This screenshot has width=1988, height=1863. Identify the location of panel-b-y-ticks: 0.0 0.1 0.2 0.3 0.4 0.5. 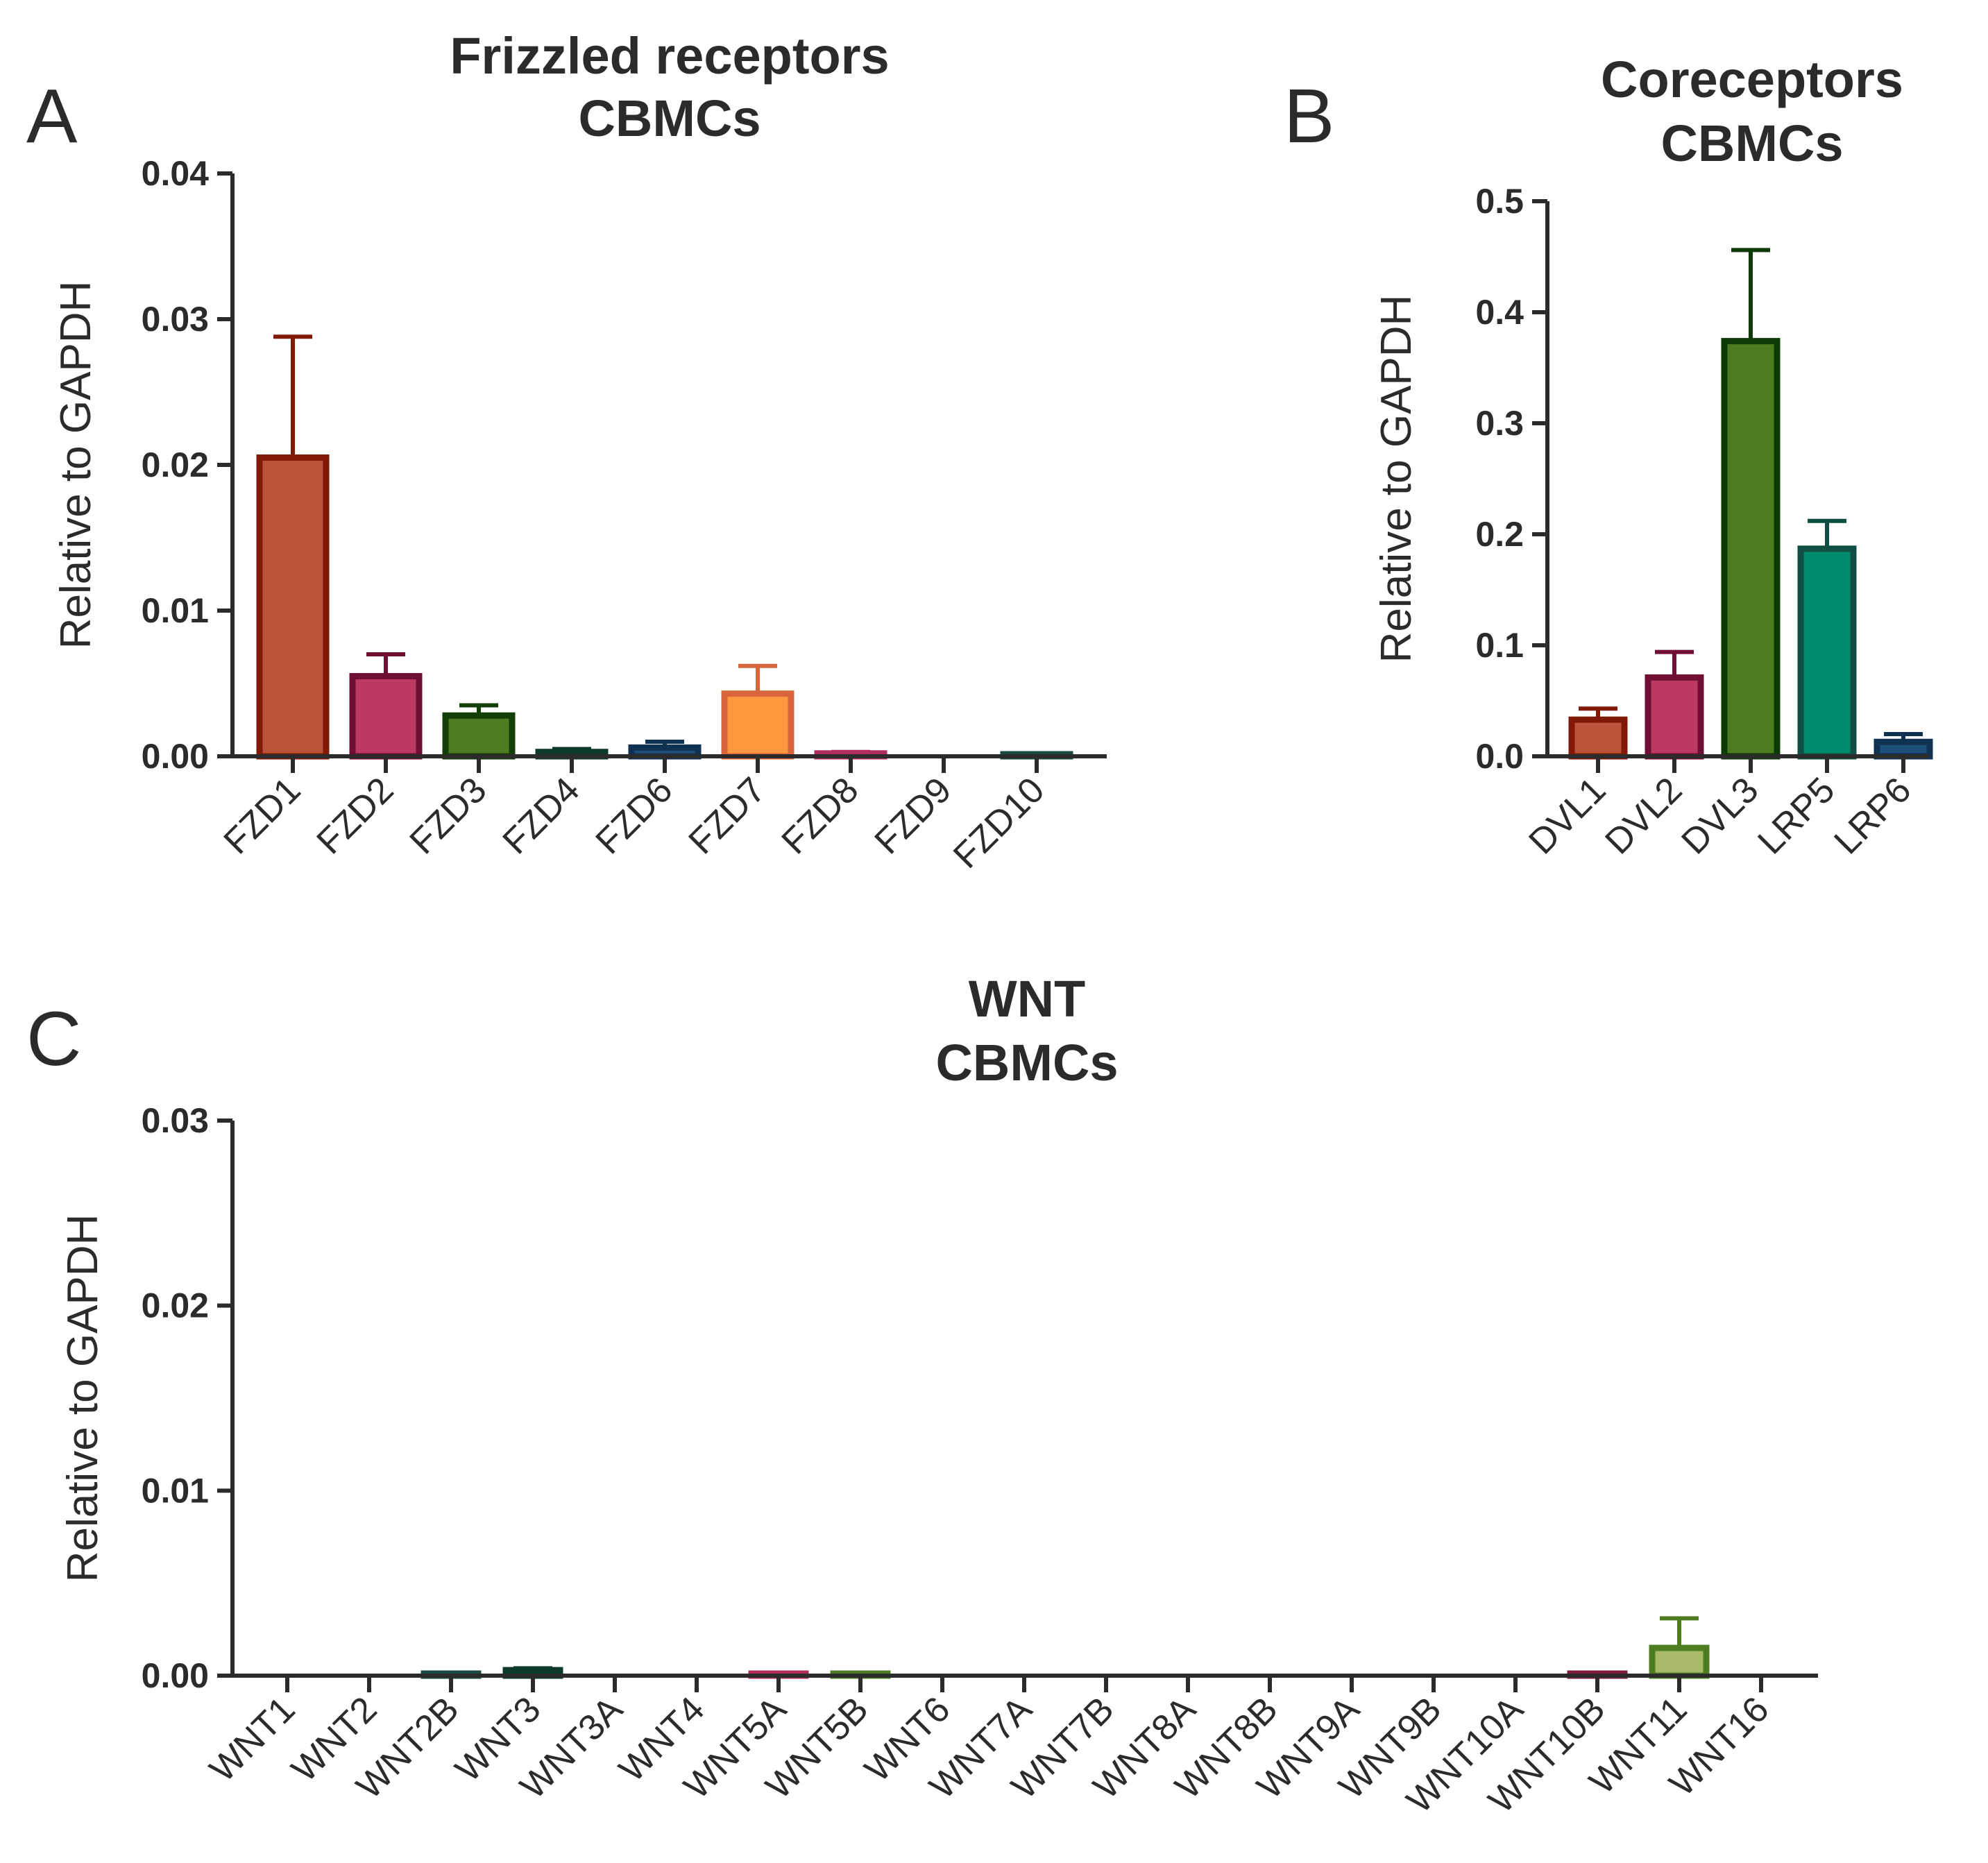
(1511, 479).